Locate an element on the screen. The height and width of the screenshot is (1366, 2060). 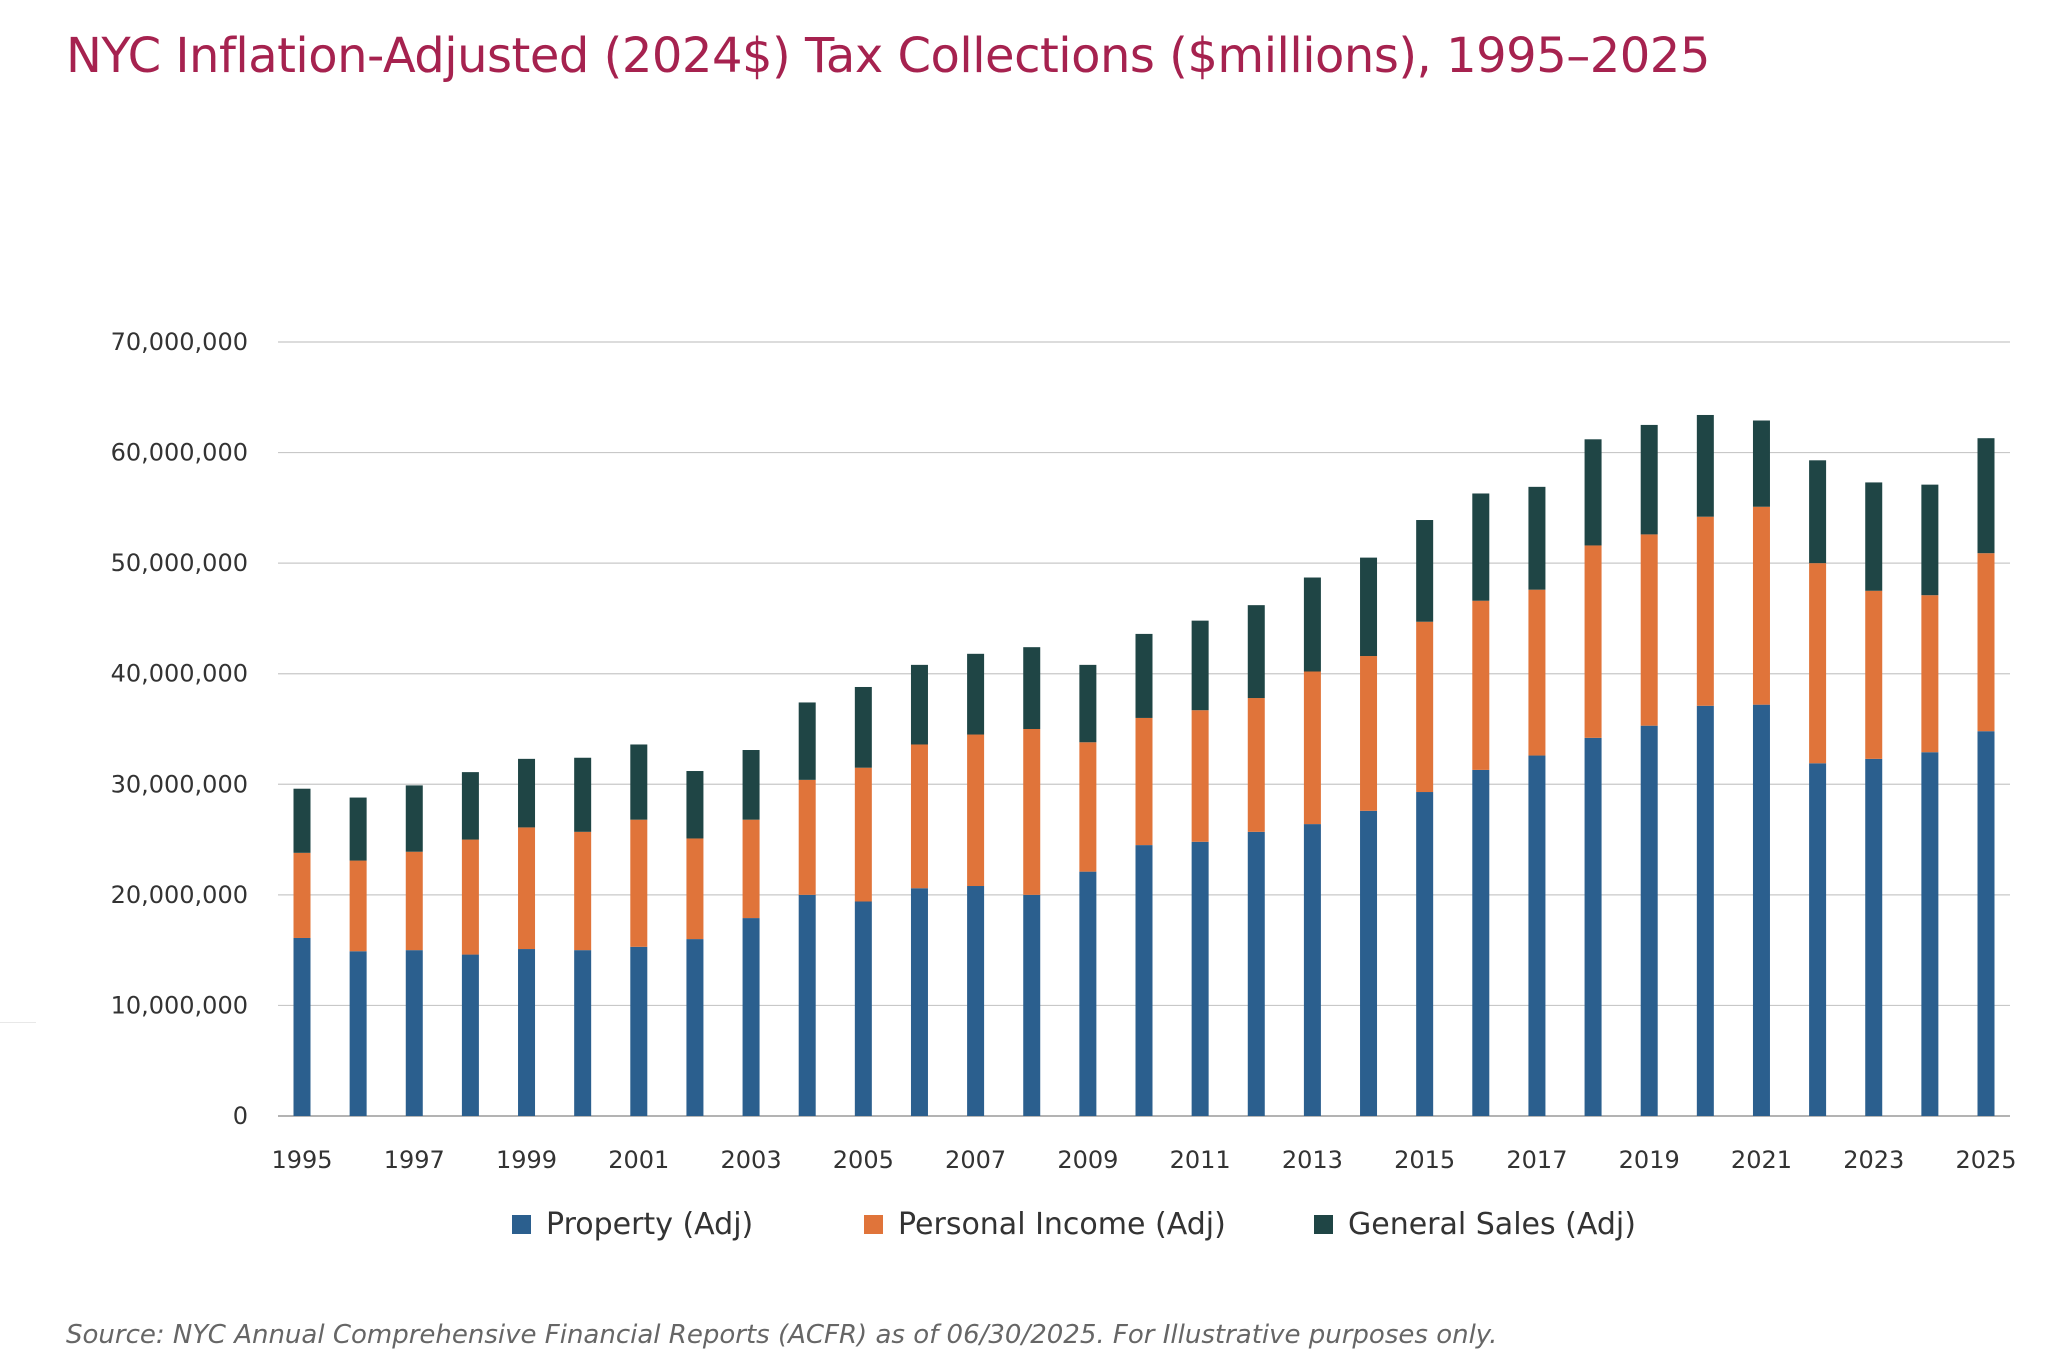
bar-segment-general-sales-1998 is located at coordinates (470, 806).